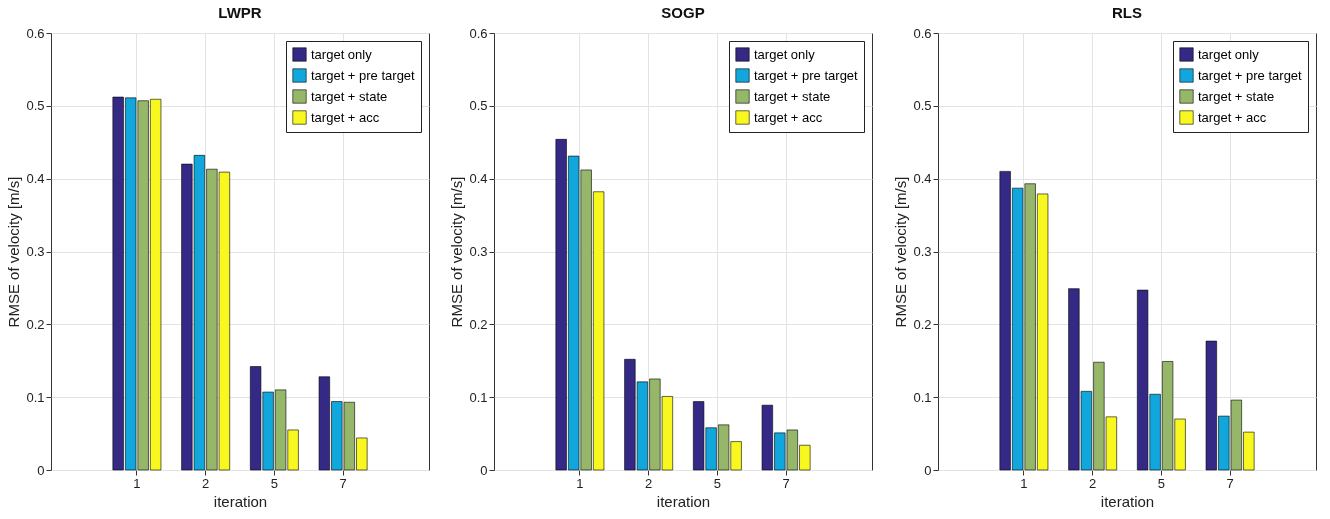 The image size is (1330, 519). What do you see at coordinates (240, 12) in the screenshot?
I see `chart-title: LWPR` at bounding box center [240, 12].